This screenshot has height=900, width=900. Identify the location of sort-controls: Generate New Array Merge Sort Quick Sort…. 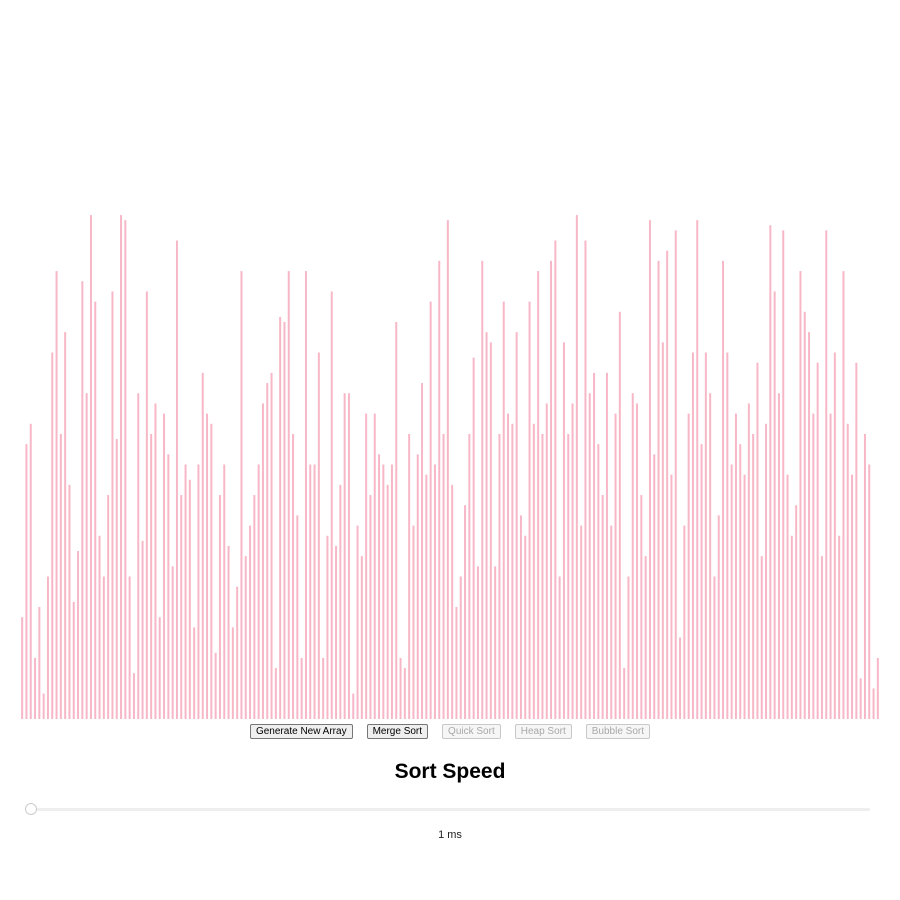
(450, 733).